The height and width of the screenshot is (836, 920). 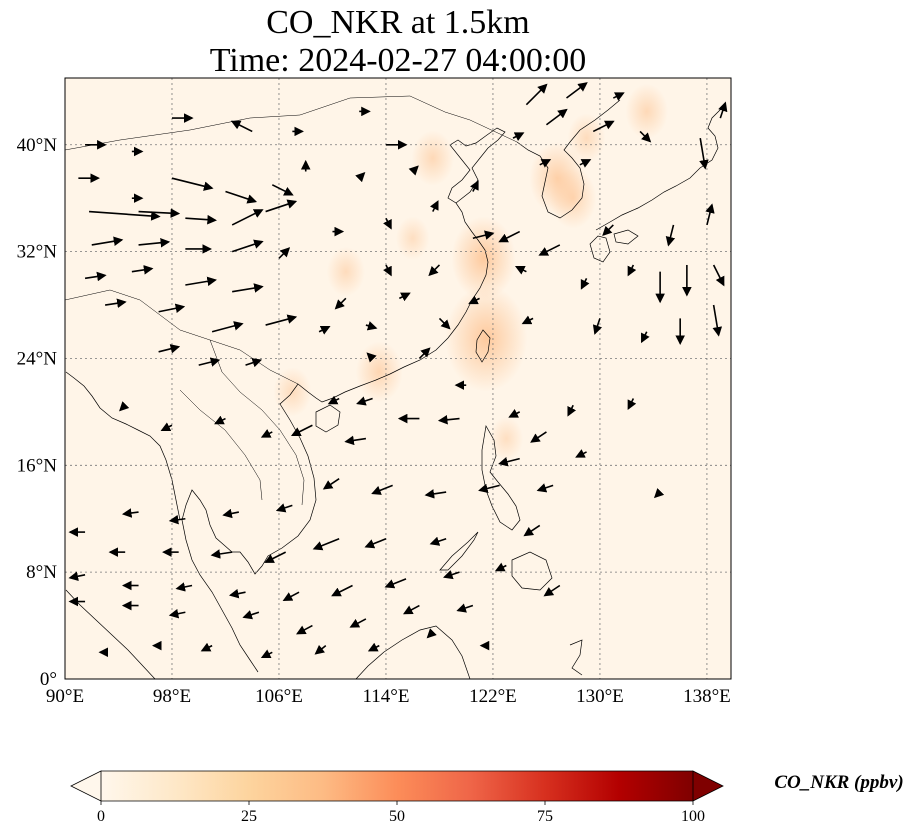 What do you see at coordinates (459, 551) in the screenshot?
I see `coastline-palawan` at bounding box center [459, 551].